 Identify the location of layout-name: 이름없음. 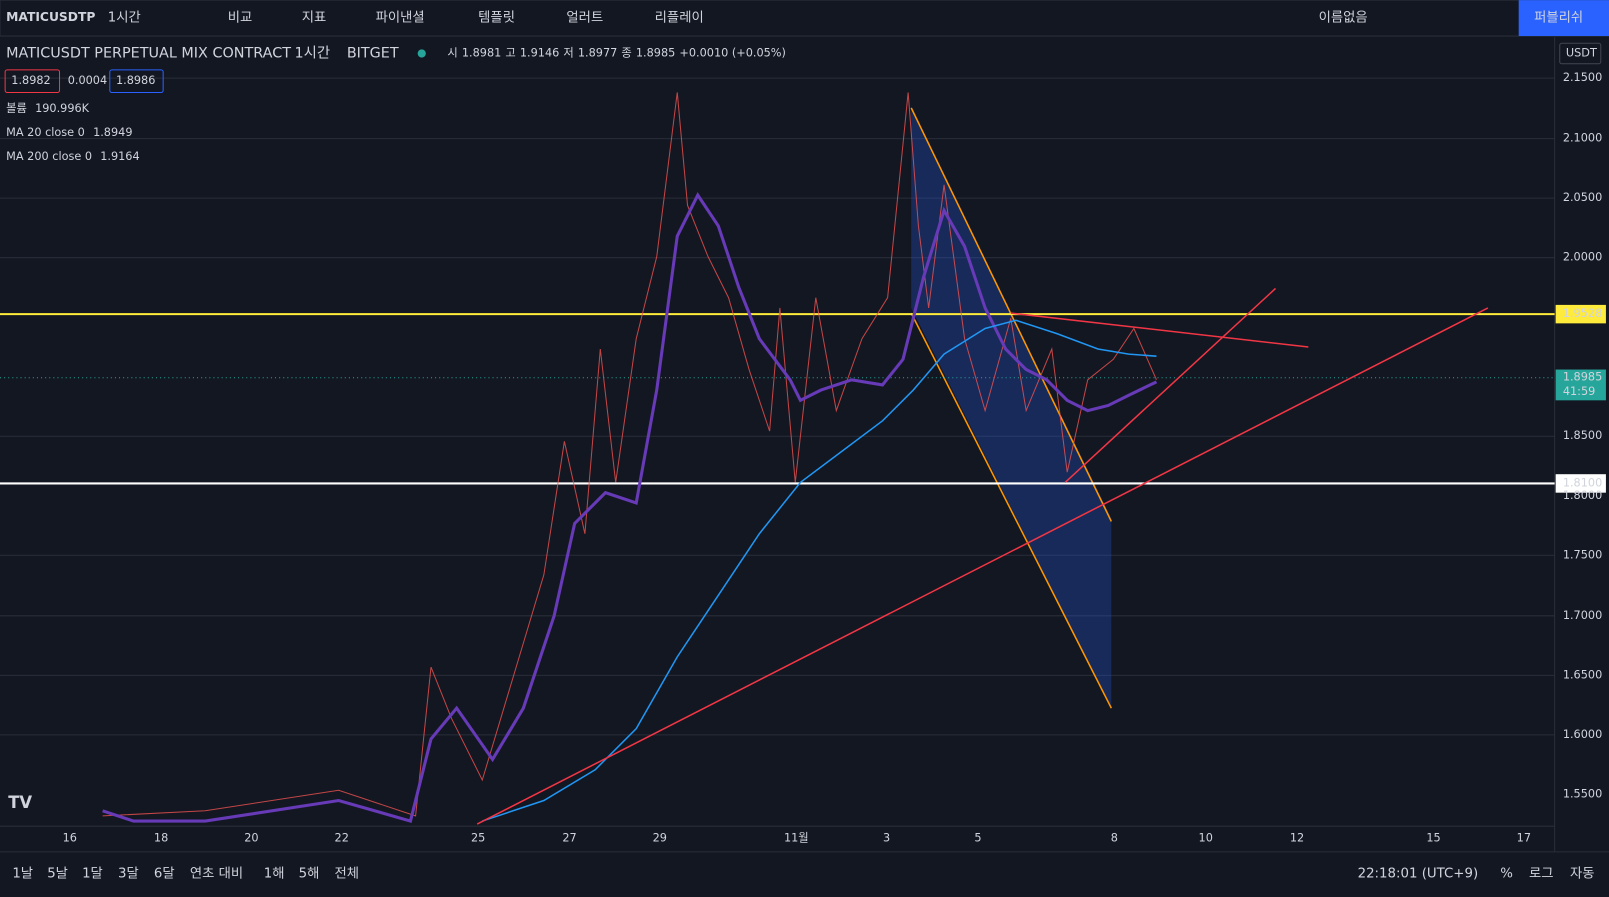
(1343, 18).